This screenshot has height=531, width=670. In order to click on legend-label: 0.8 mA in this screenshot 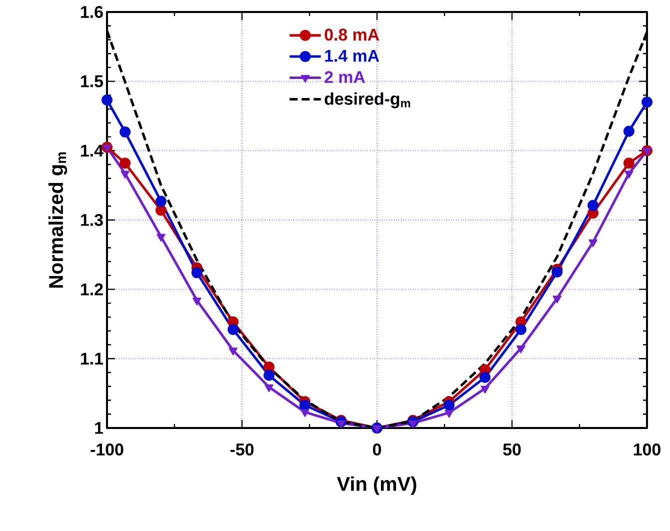, I will do `click(352, 34)`.